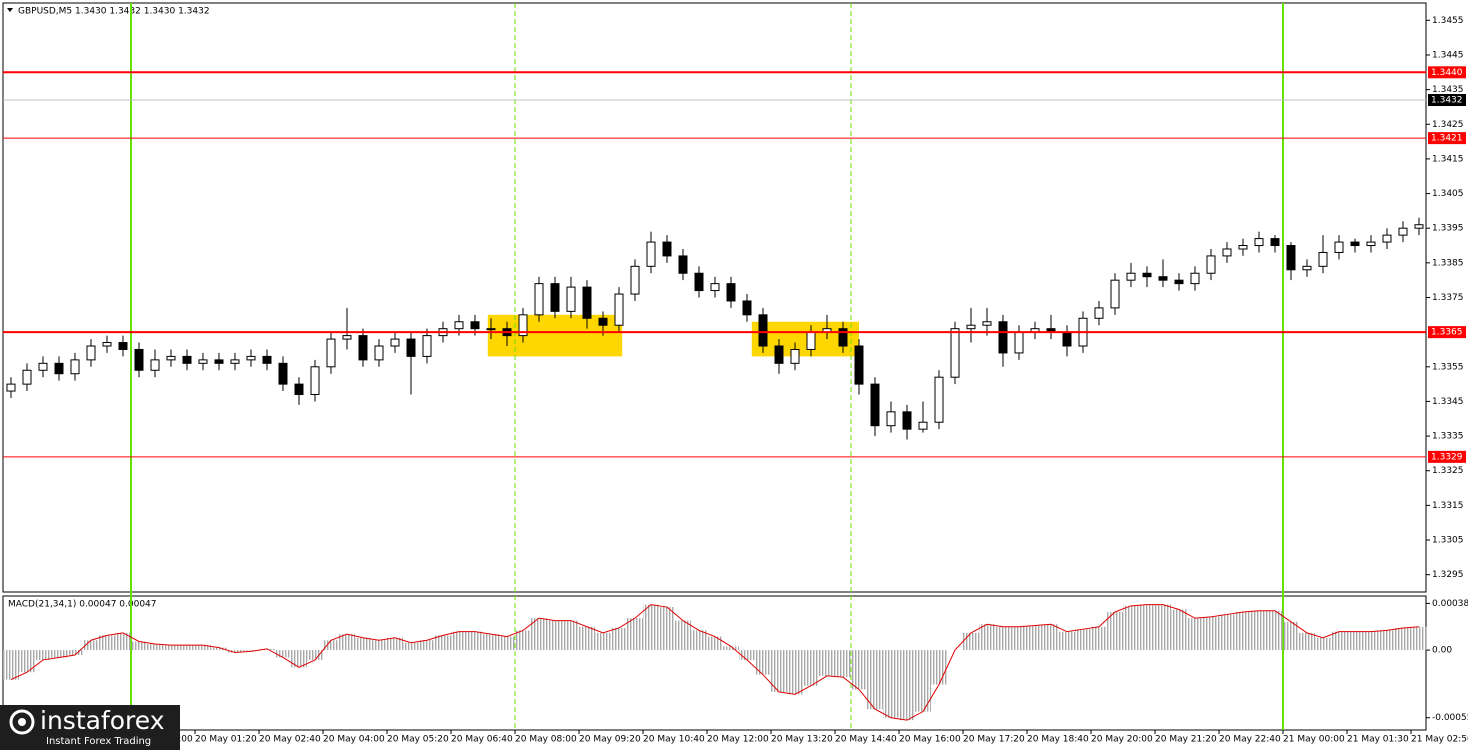 Image resolution: width=1468 pixels, height=750 pixels. Describe the element at coordinates (930, 740) in the screenshot. I see `x-tick-label: 20 May 16:00` at that location.